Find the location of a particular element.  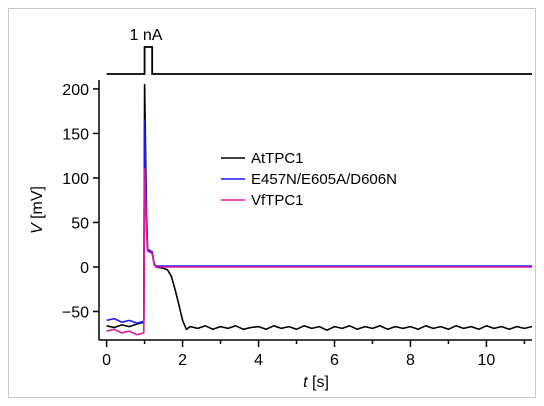

y-tick-label: 200 is located at coordinates (75, 90).